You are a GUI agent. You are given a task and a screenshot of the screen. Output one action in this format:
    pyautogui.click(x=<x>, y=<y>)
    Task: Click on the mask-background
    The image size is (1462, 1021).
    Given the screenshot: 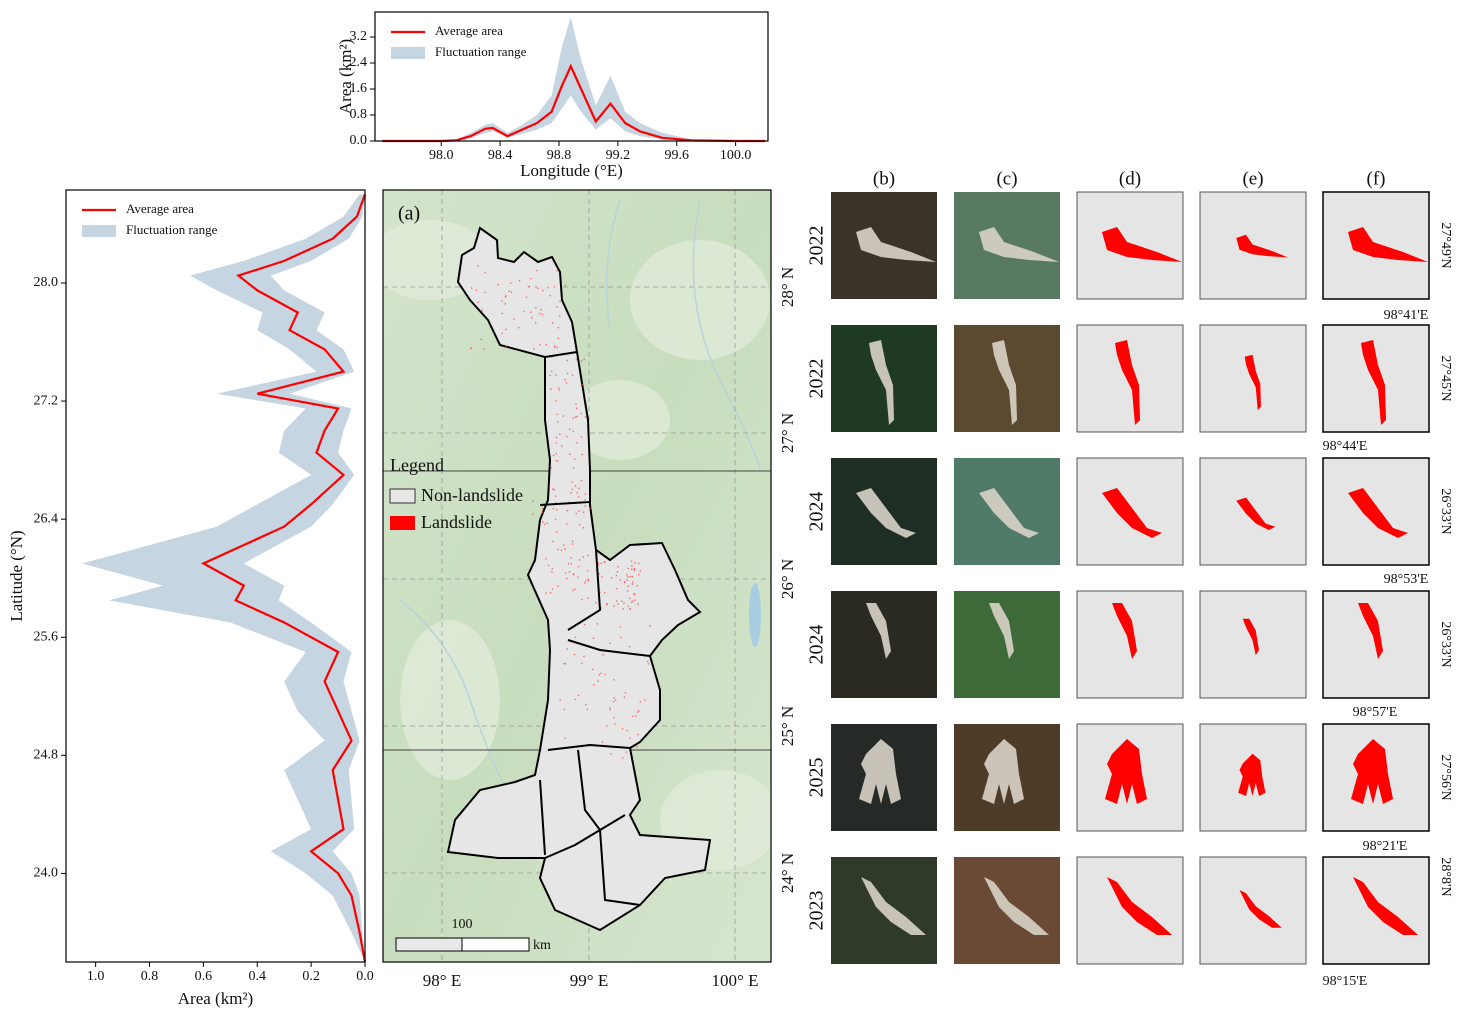 What is the action you would take?
    pyautogui.click(x=1253, y=644)
    